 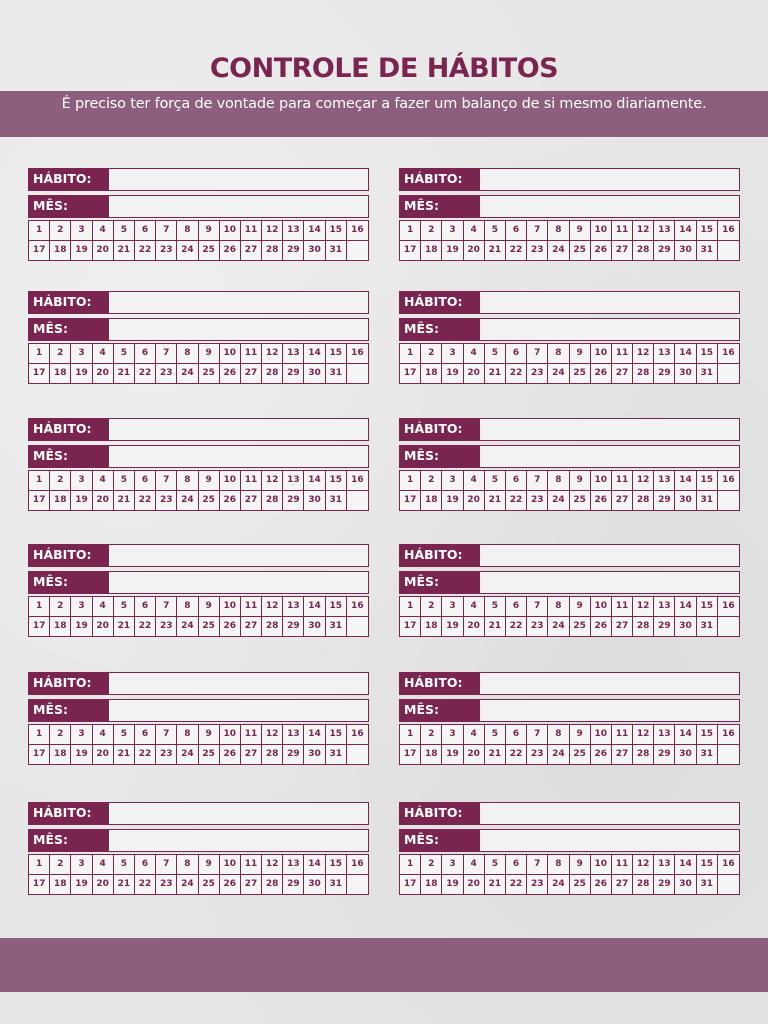 What do you see at coordinates (623, 884) in the screenshot?
I see `day-cell: 27` at bounding box center [623, 884].